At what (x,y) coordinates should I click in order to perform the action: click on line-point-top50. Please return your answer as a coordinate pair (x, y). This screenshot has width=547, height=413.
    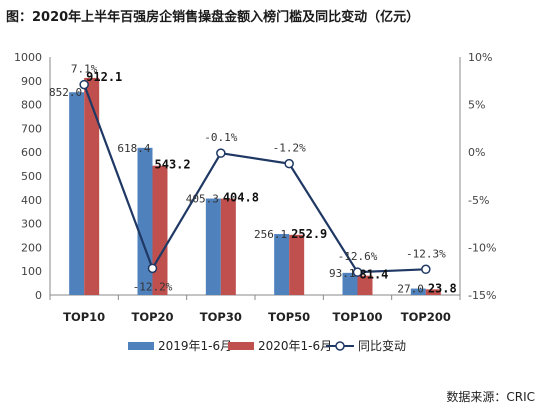
    Looking at the image, I should click on (289, 163).